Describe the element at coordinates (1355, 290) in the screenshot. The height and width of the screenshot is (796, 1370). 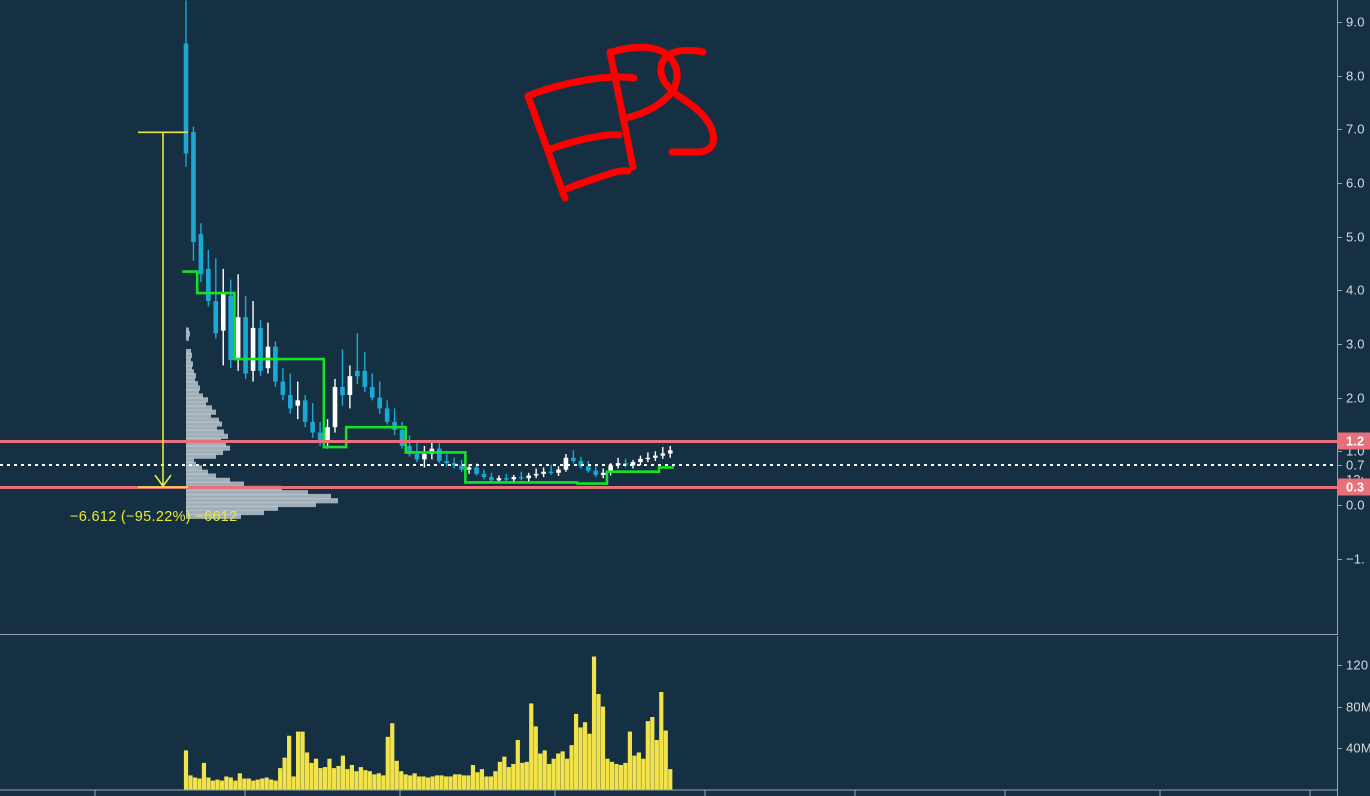
I see `price-tick: 4.0` at that location.